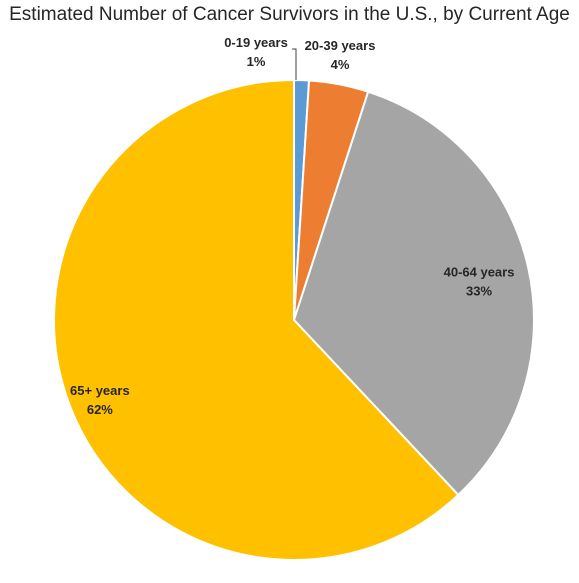 This screenshot has height=583, width=579. I want to click on leader-line, so click(294, 64).